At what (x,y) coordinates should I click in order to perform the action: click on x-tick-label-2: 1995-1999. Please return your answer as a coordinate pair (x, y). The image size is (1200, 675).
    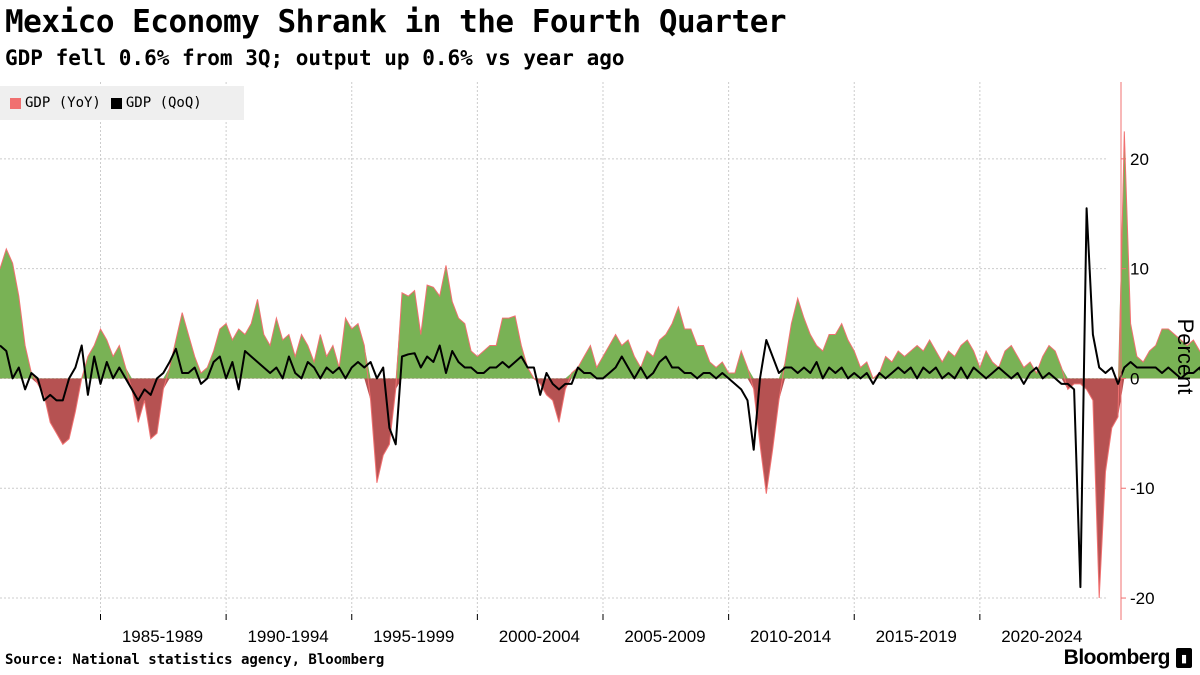
    Looking at the image, I should click on (413, 636).